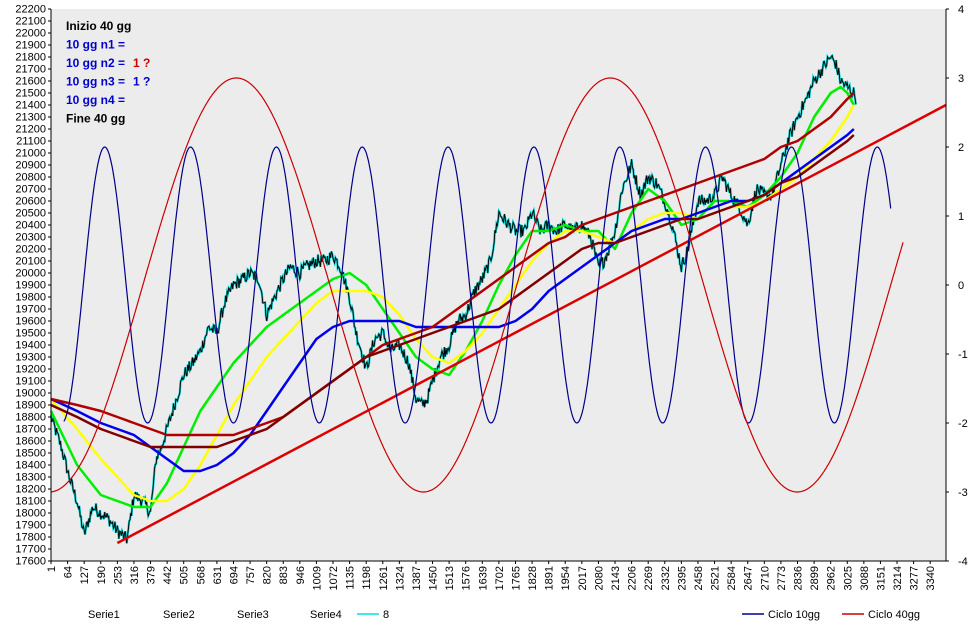 This screenshot has height=643, width=980. What do you see at coordinates (599, 578) in the screenshot?
I see `x-tick-label: 2080` at bounding box center [599, 578].